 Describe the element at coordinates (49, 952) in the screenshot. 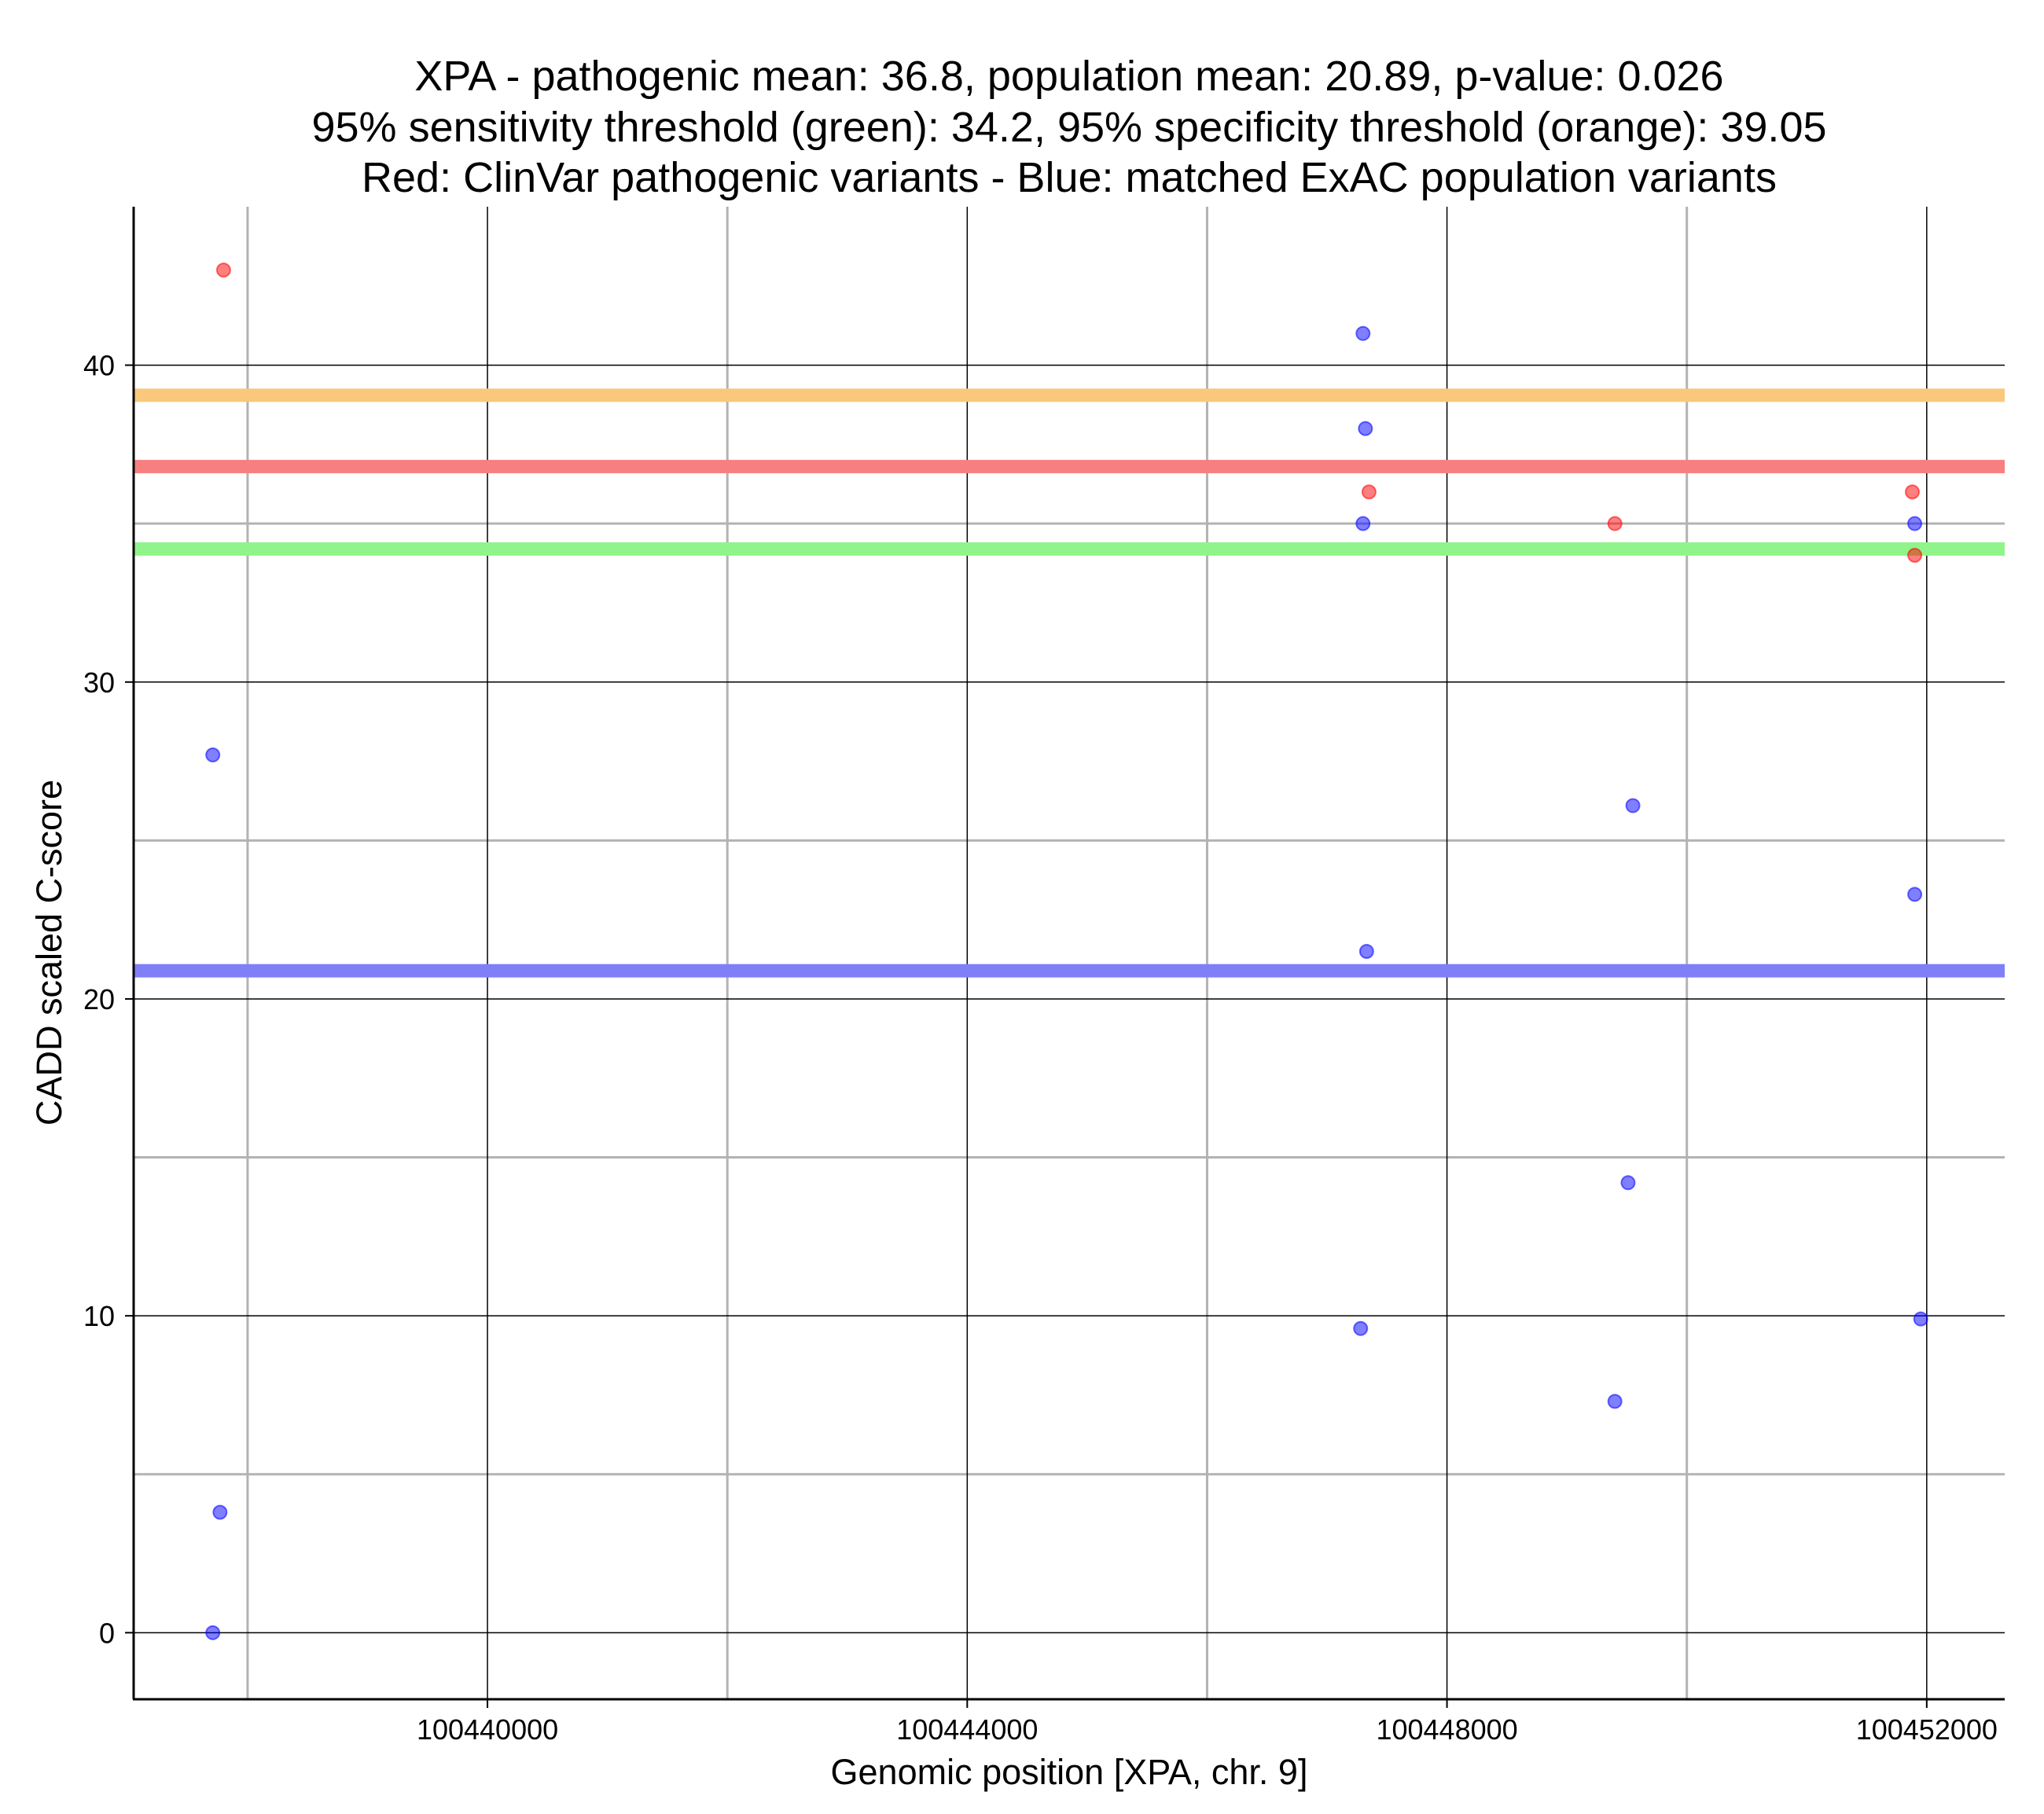

I see `y-axis-label: CADD scaled C-score` at that location.